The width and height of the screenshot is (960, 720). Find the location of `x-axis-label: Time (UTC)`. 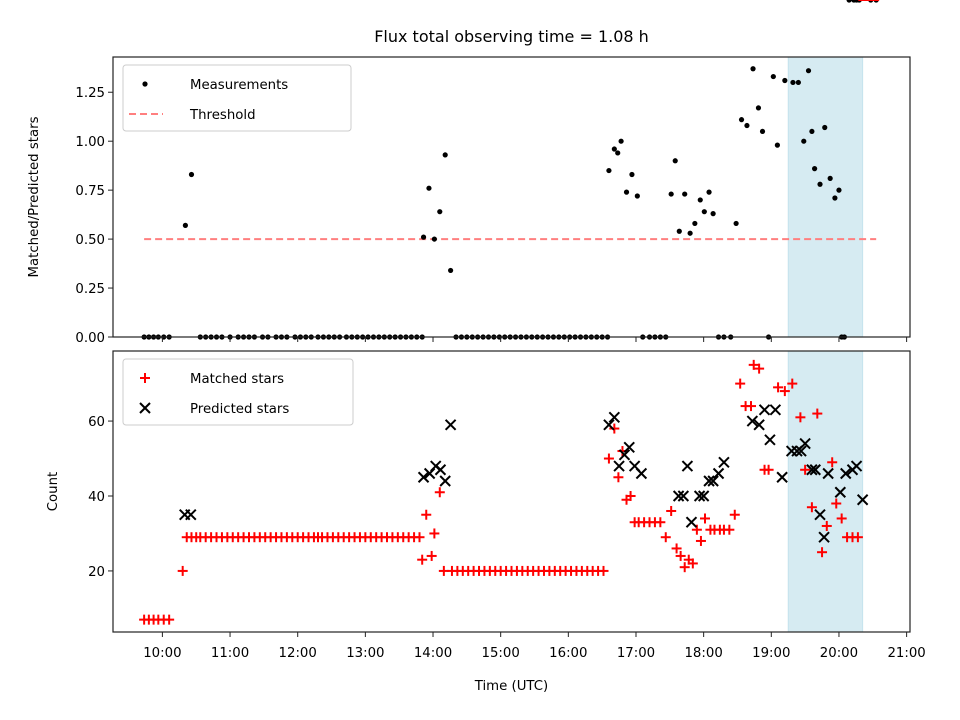

x-axis-label: Time (UTC) is located at coordinates (511, 686).